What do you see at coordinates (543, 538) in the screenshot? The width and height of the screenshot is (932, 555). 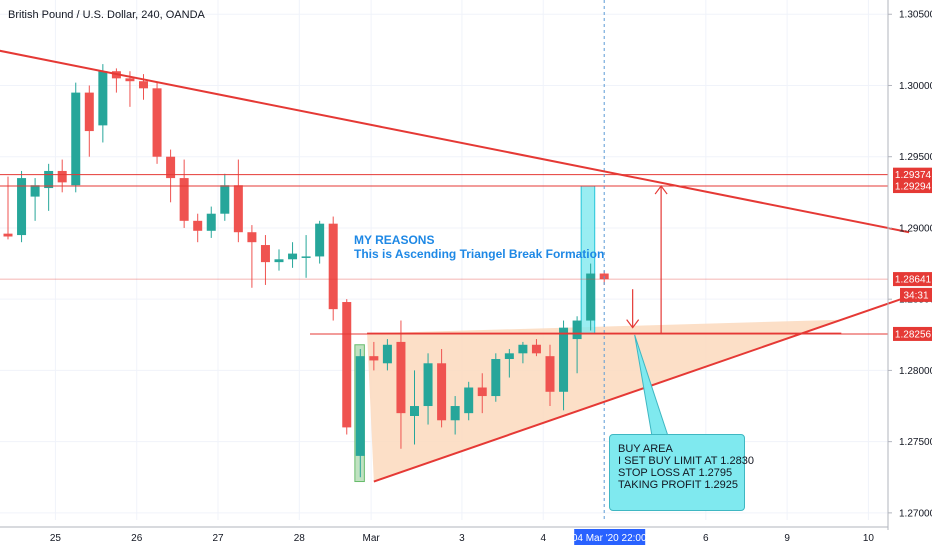 I see `time-tick-label: 4` at bounding box center [543, 538].